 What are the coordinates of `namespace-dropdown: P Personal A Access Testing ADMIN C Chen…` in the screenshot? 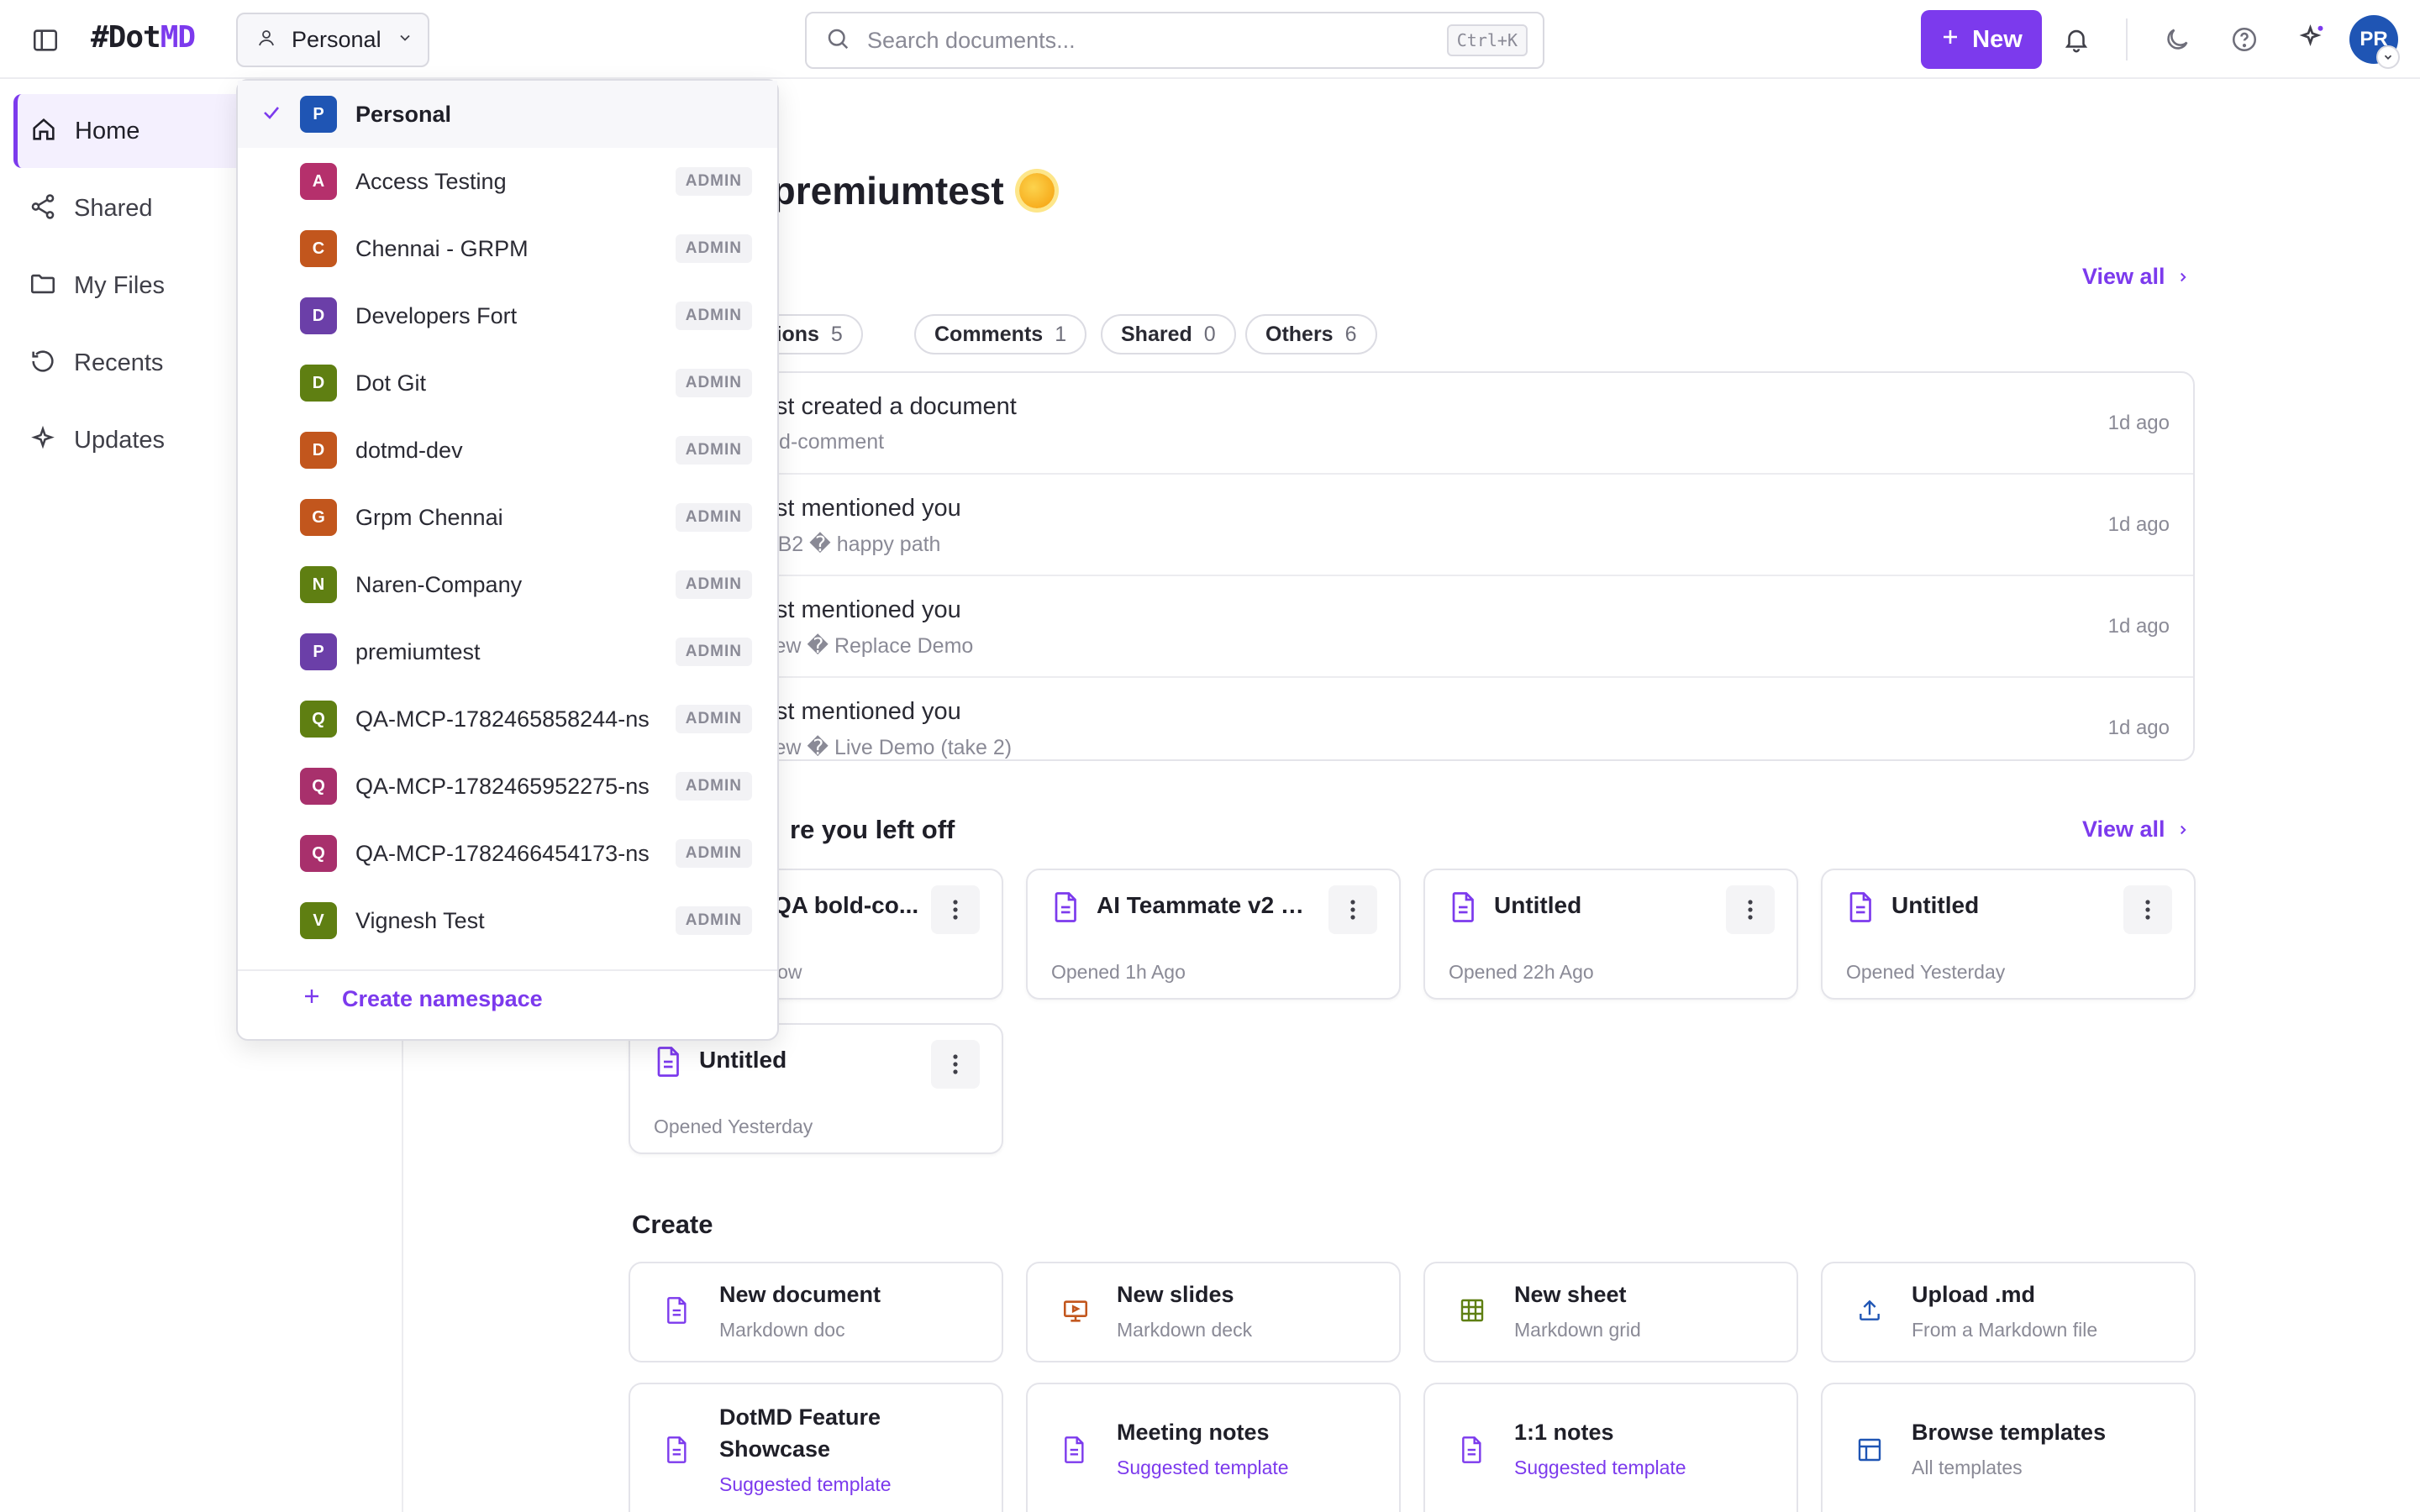 It's located at (508, 560).